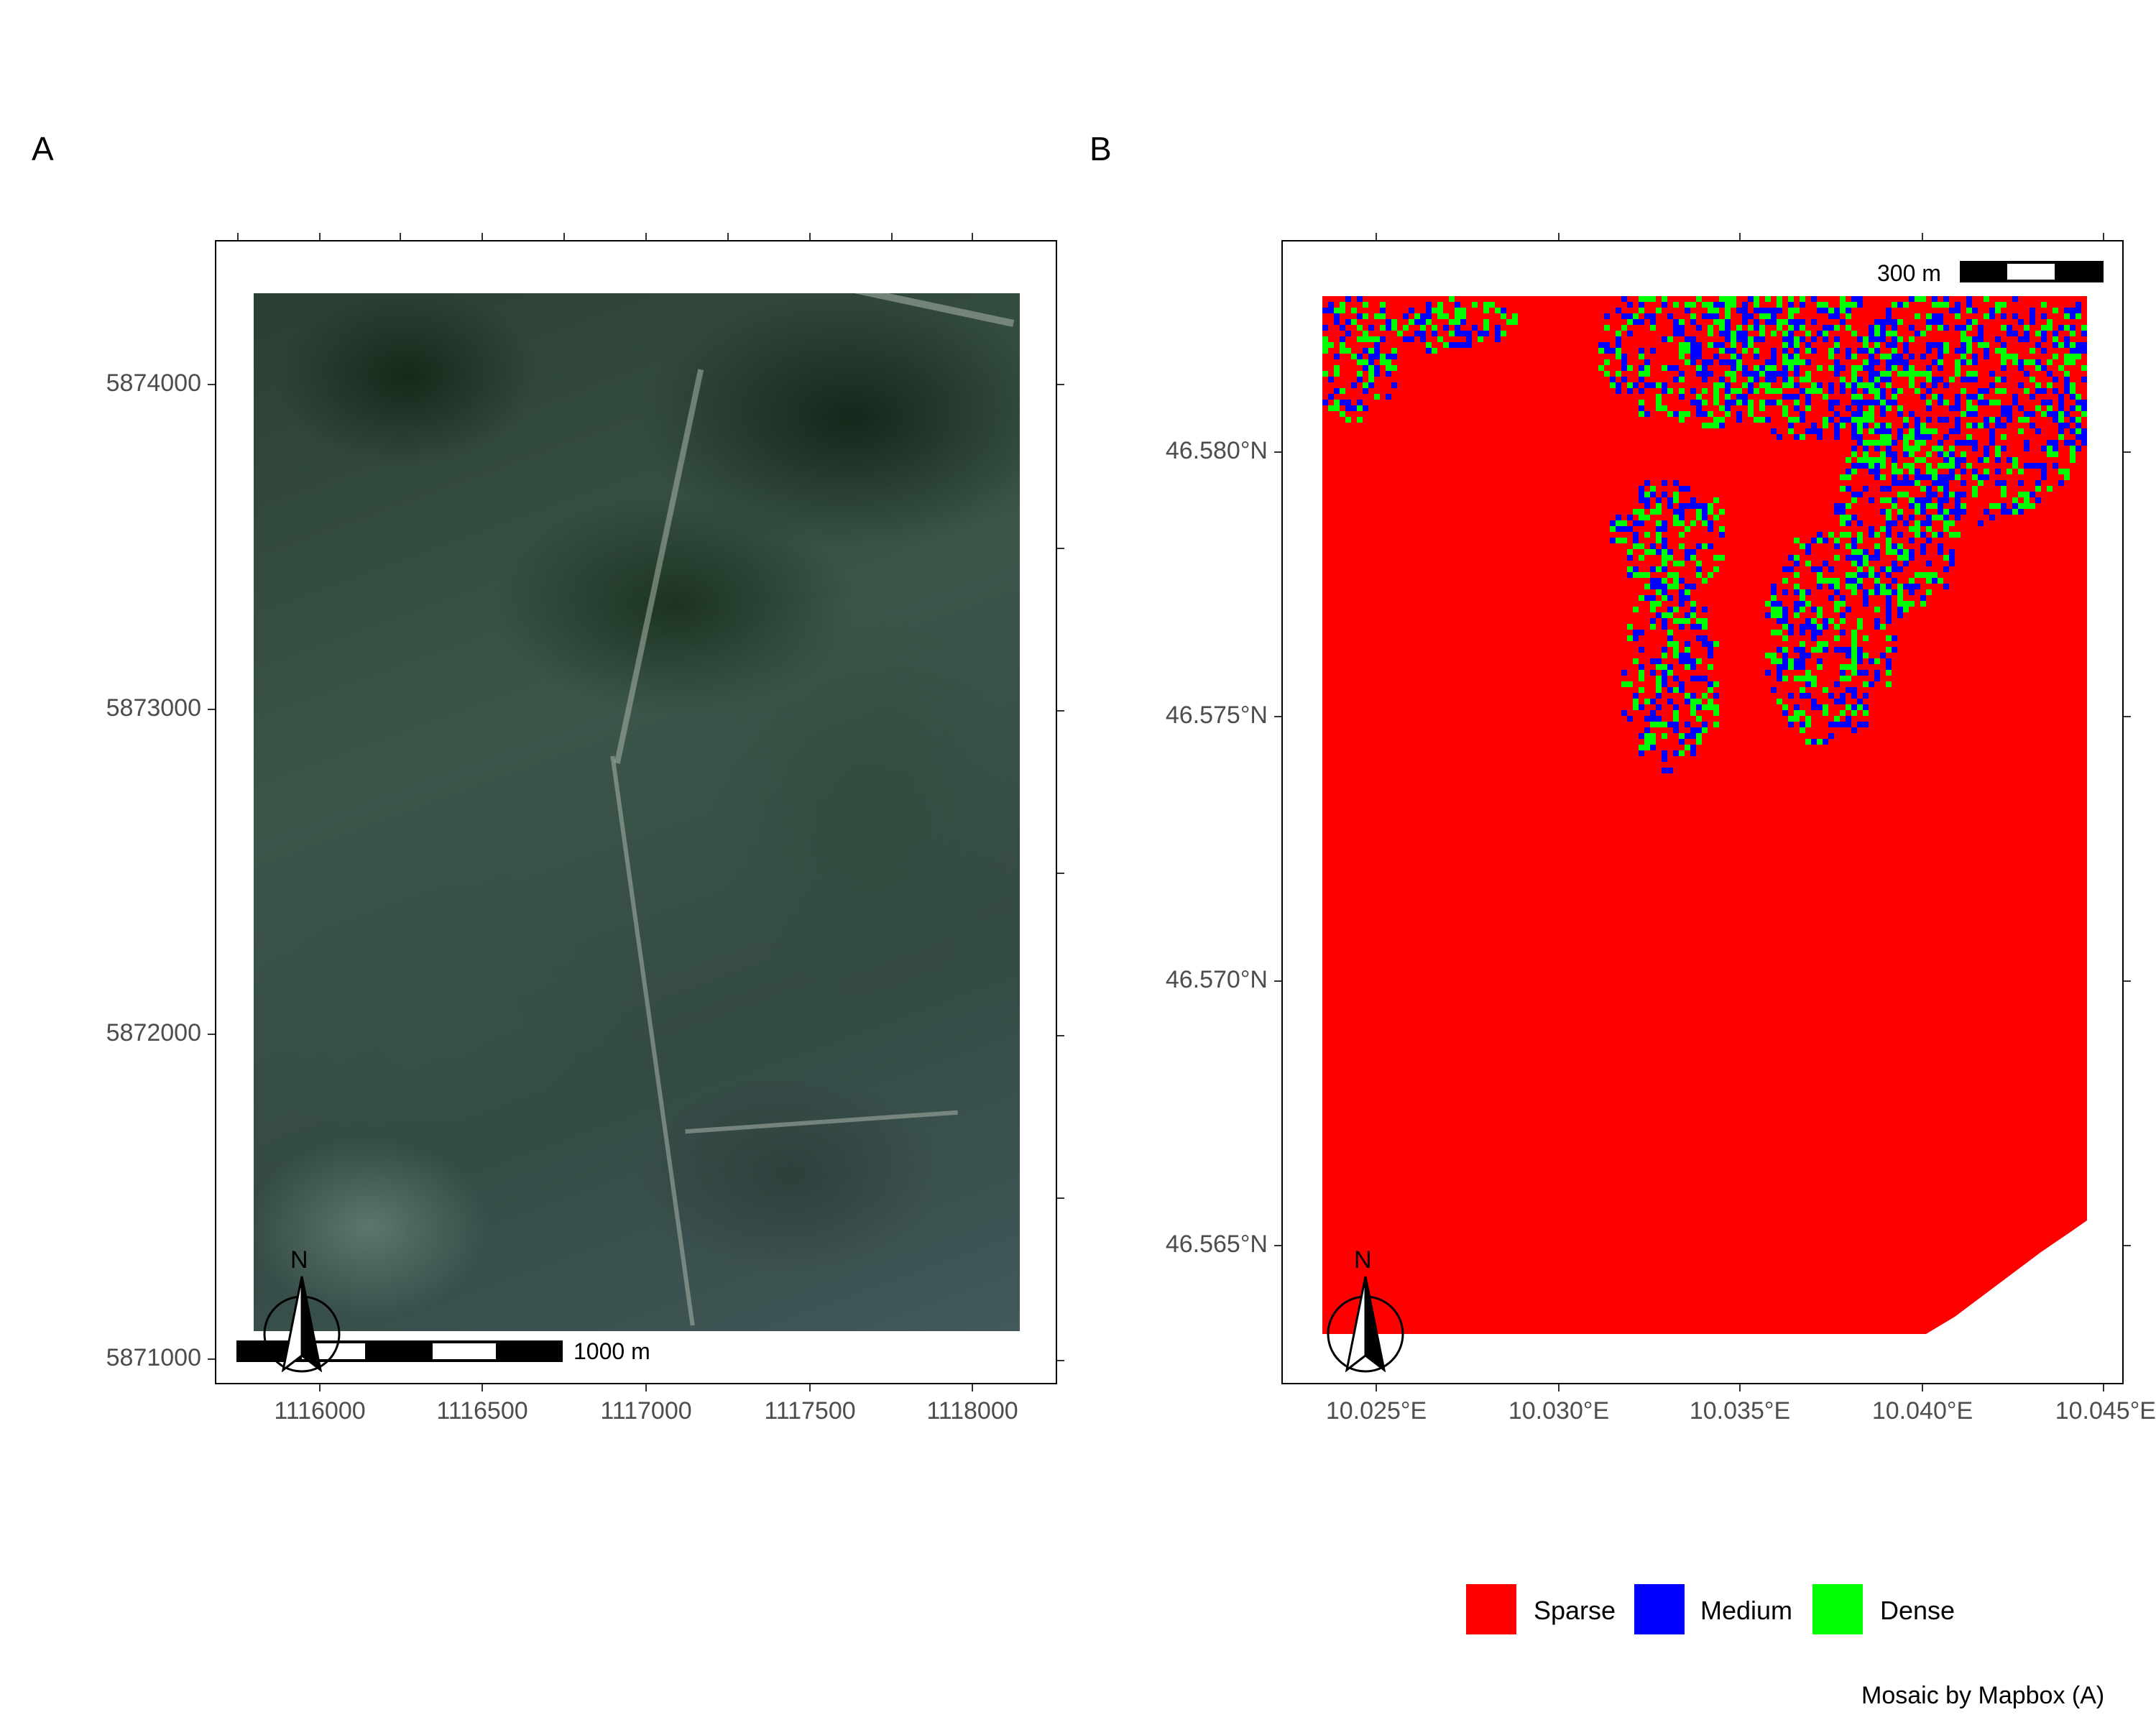 The image size is (2156, 1725). What do you see at coordinates (320, 1388) in the screenshot?
I see `x-tick` at bounding box center [320, 1388].